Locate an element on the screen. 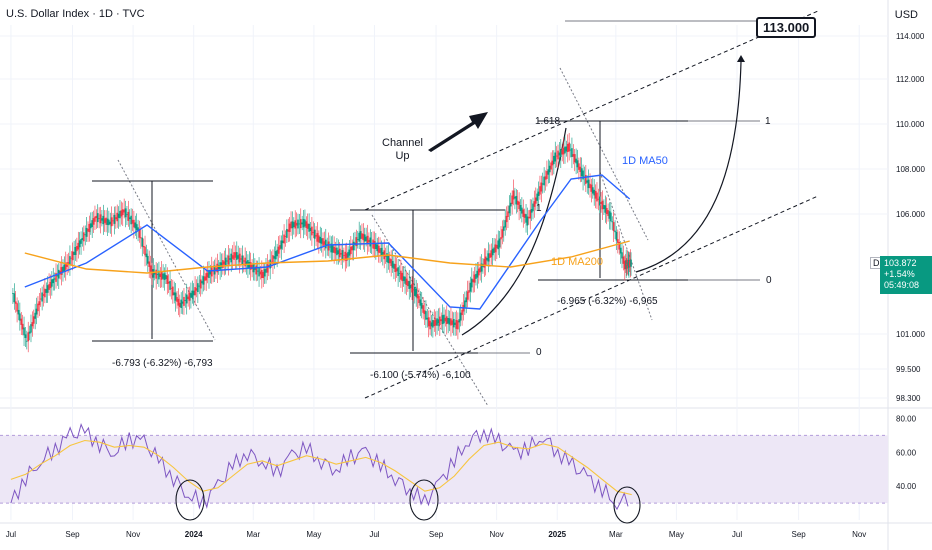 The width and height of the screenshot is (932, 550). chart-title: U.S. Dollar Index · 1D · TVC is located at coordinates (75, 14).